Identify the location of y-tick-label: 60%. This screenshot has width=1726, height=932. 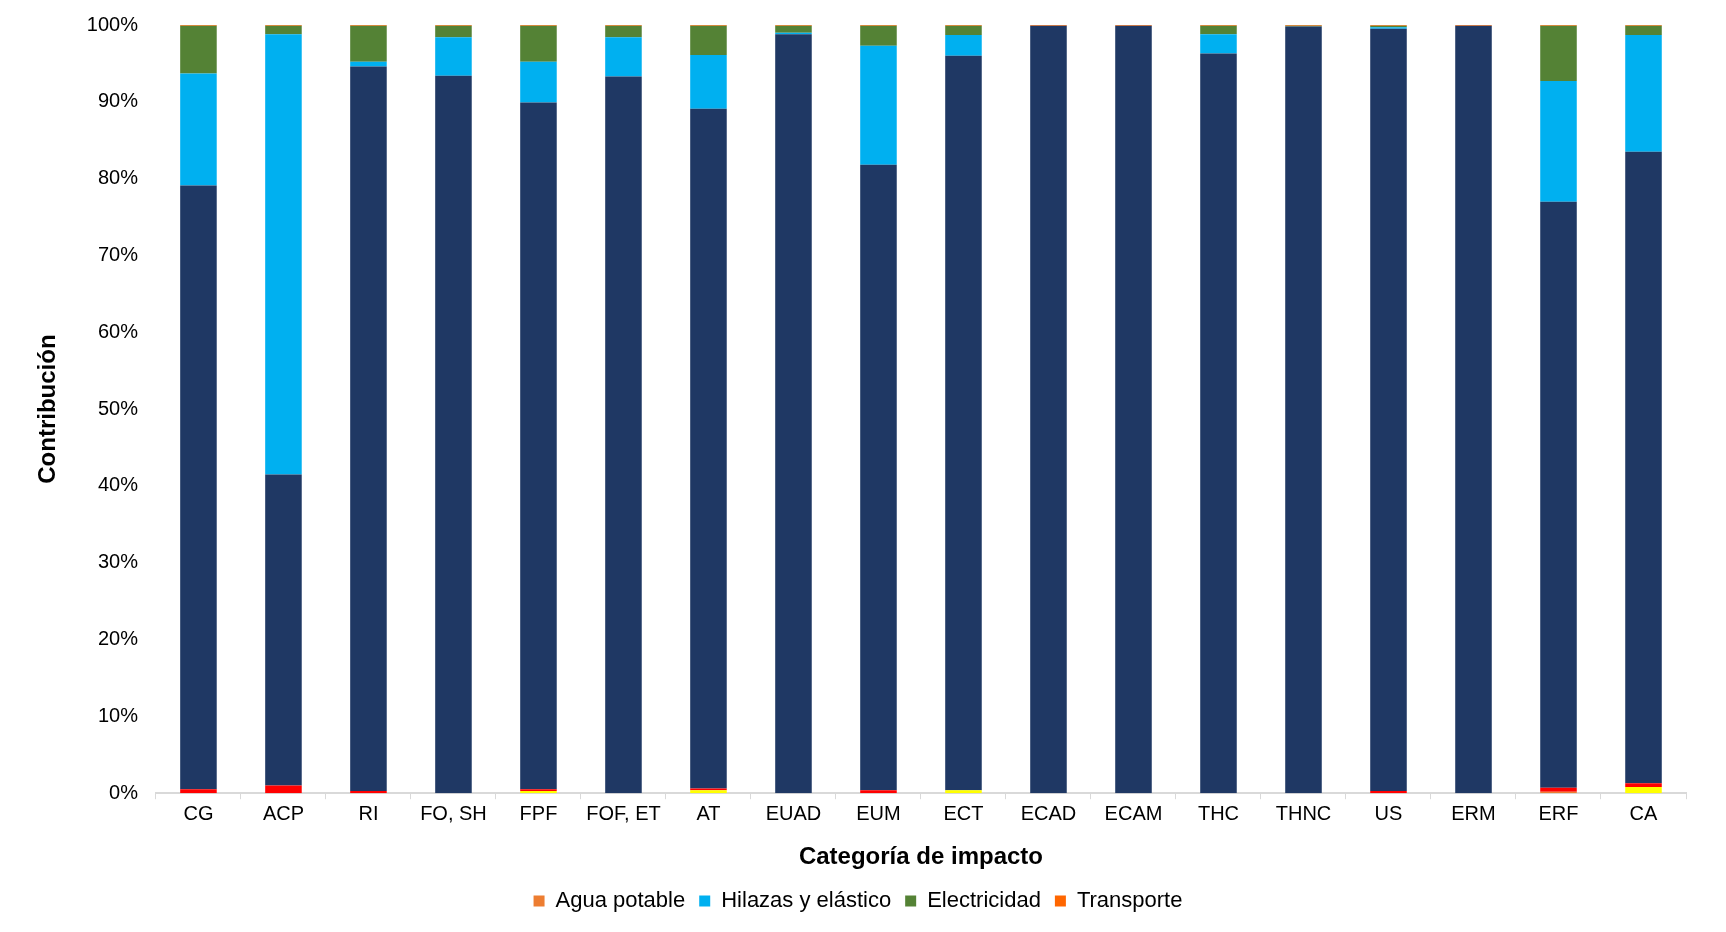
(118, 330).